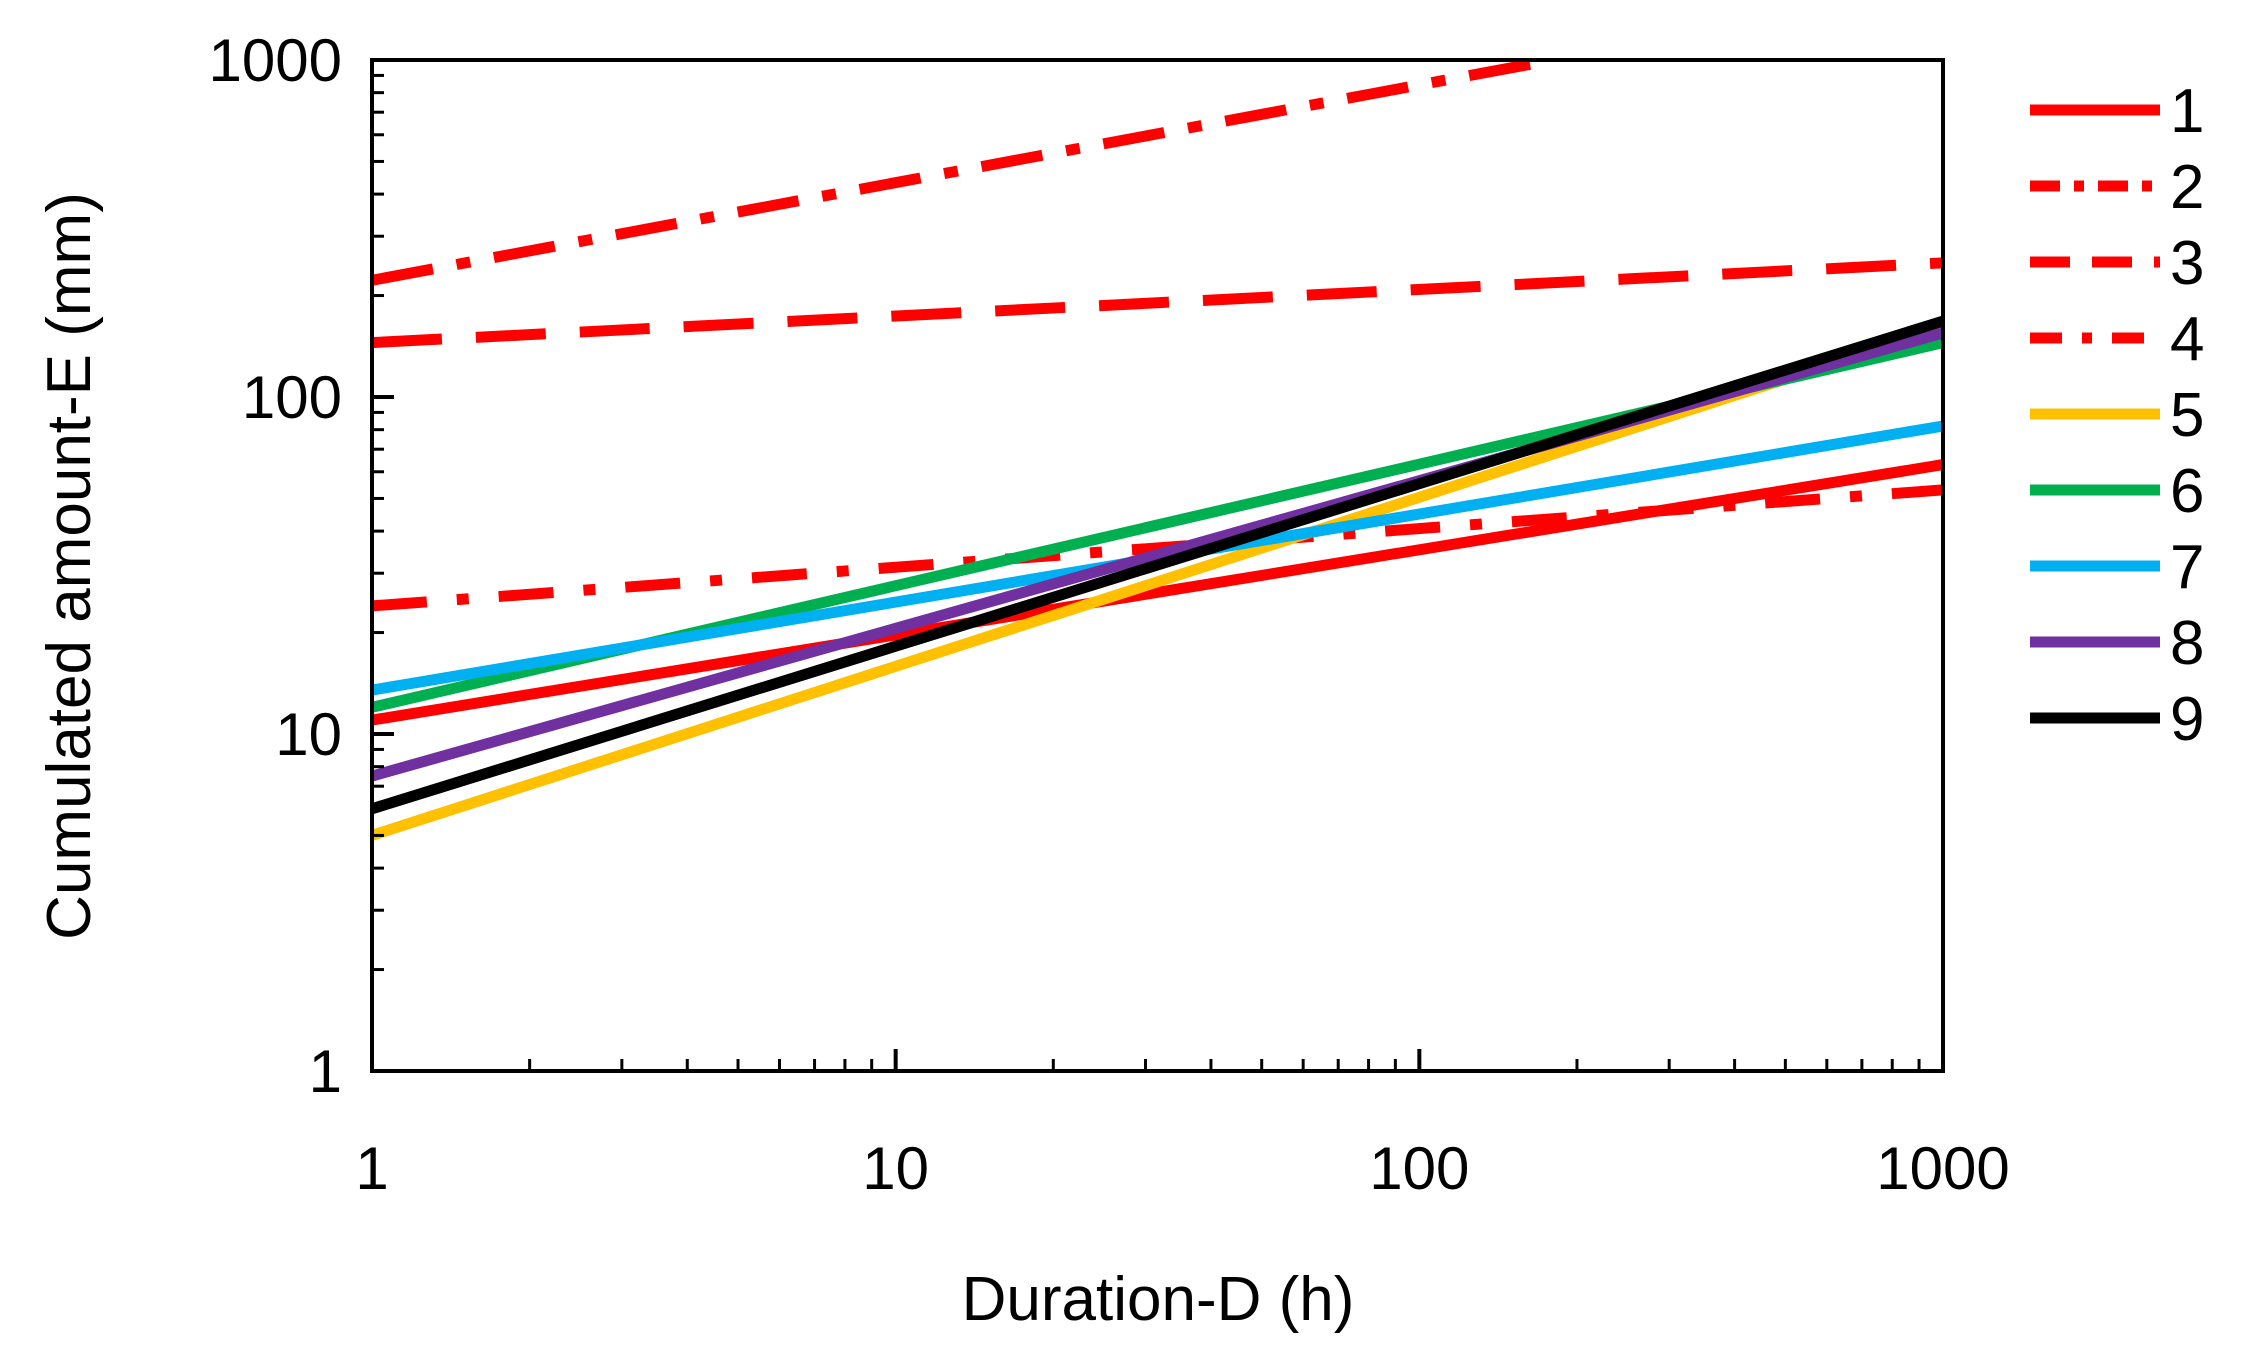 This screenshot has height=1367, width=2243. I want to click on legend-label-8: 8, so click(2187, 643).